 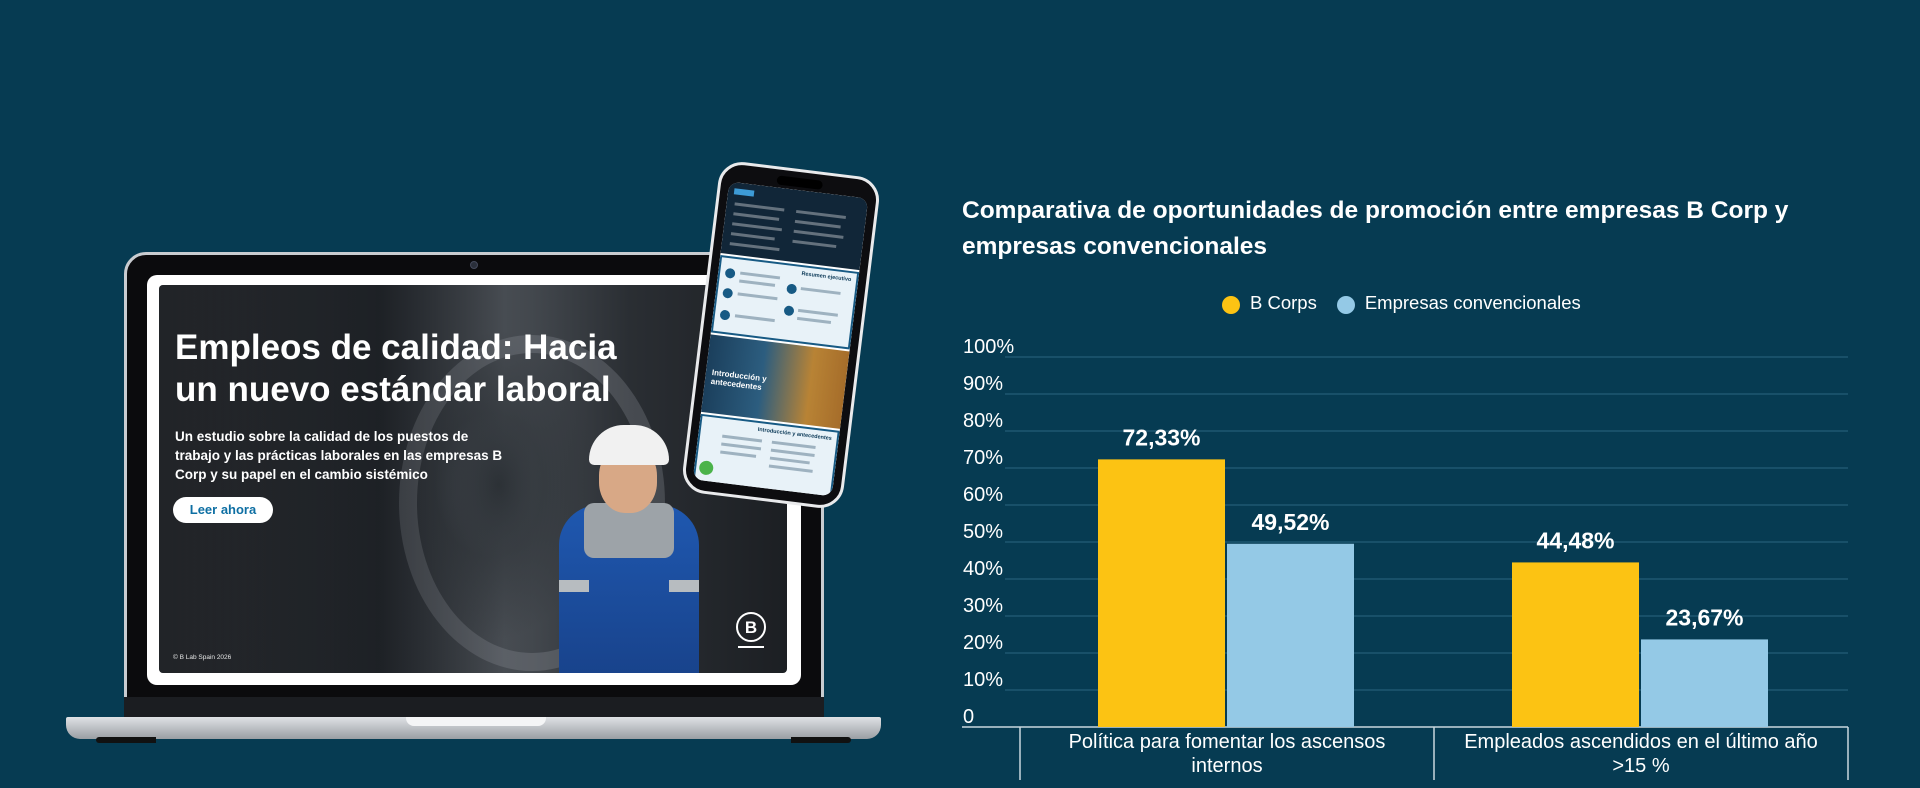 What do you see at coordinates (983, 421) in the screenshot?
I see `y-tick-label: 80%` at bounding box center [983, 421].